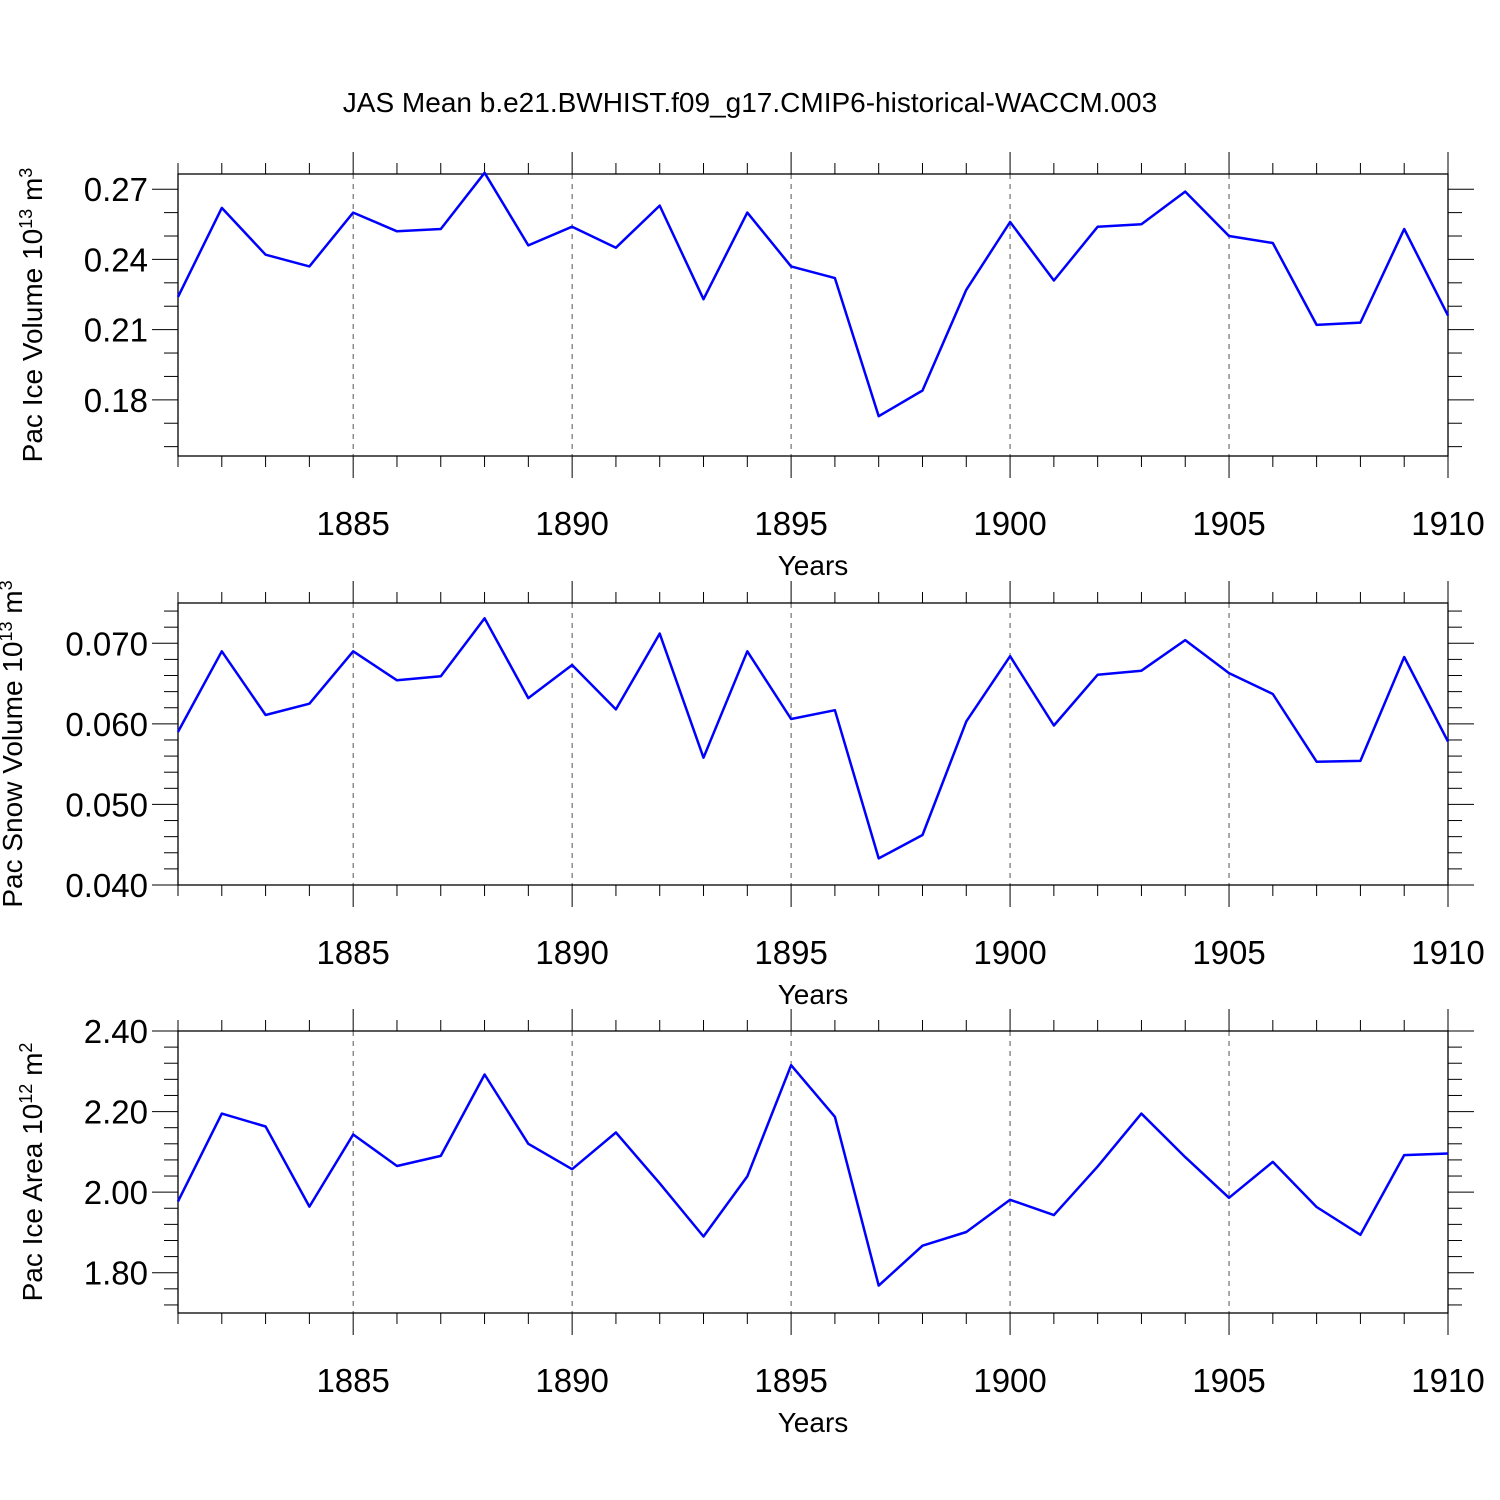 This screenshot has width=1500, height=1500. Describe the element at coordinates (116, 1112) in the screenshot. I see `y-tick-label: 2.20` at that location.